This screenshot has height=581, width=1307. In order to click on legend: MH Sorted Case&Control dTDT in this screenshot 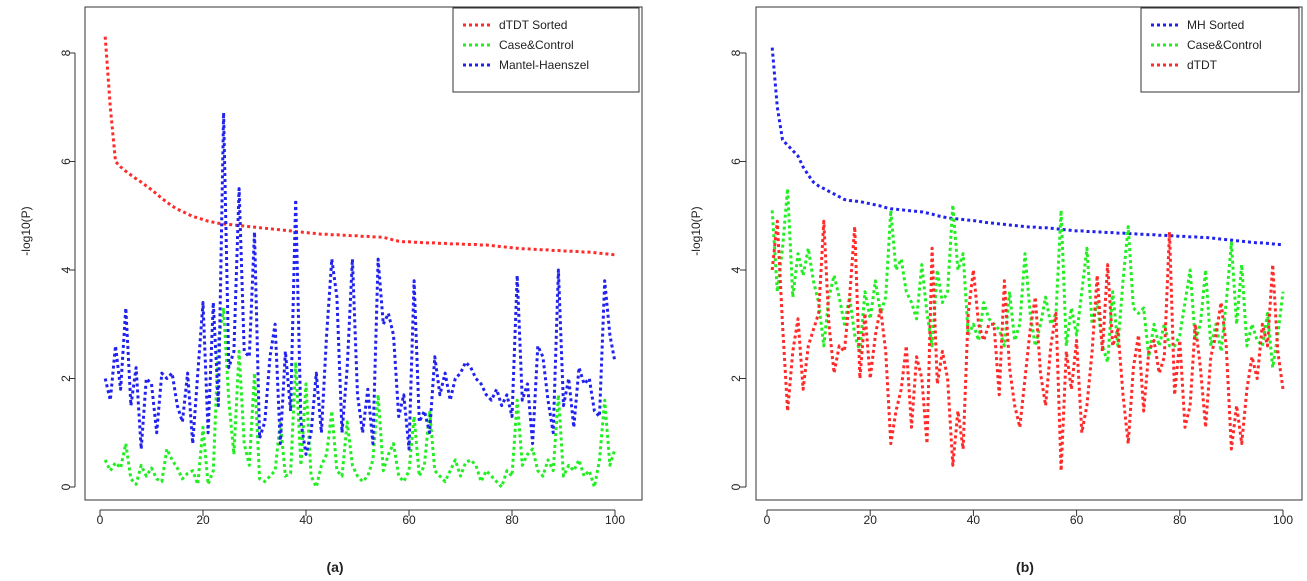, I will do `click(1220, 50)`.